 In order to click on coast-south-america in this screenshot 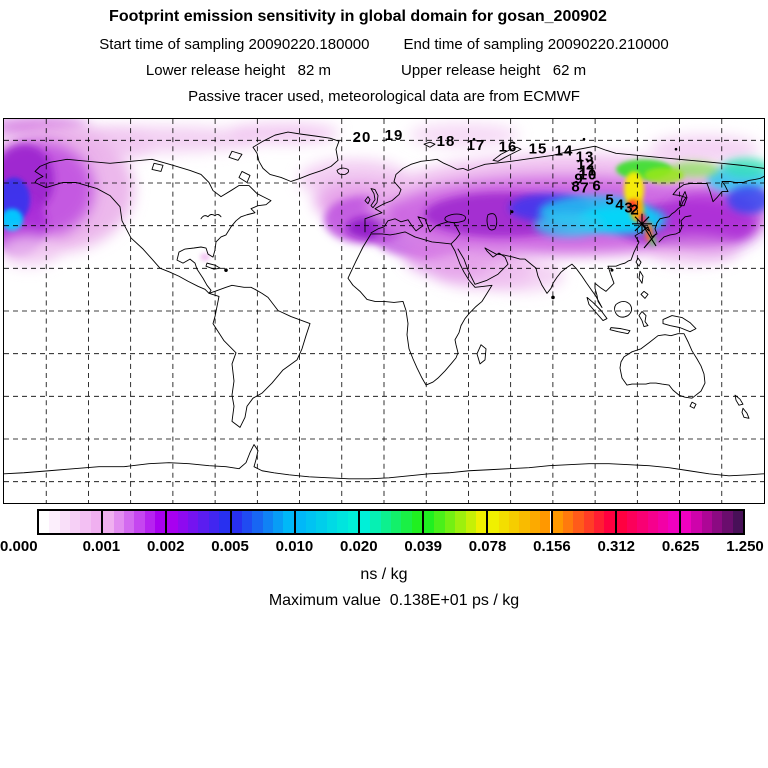, I will do `click(259, 356)`.